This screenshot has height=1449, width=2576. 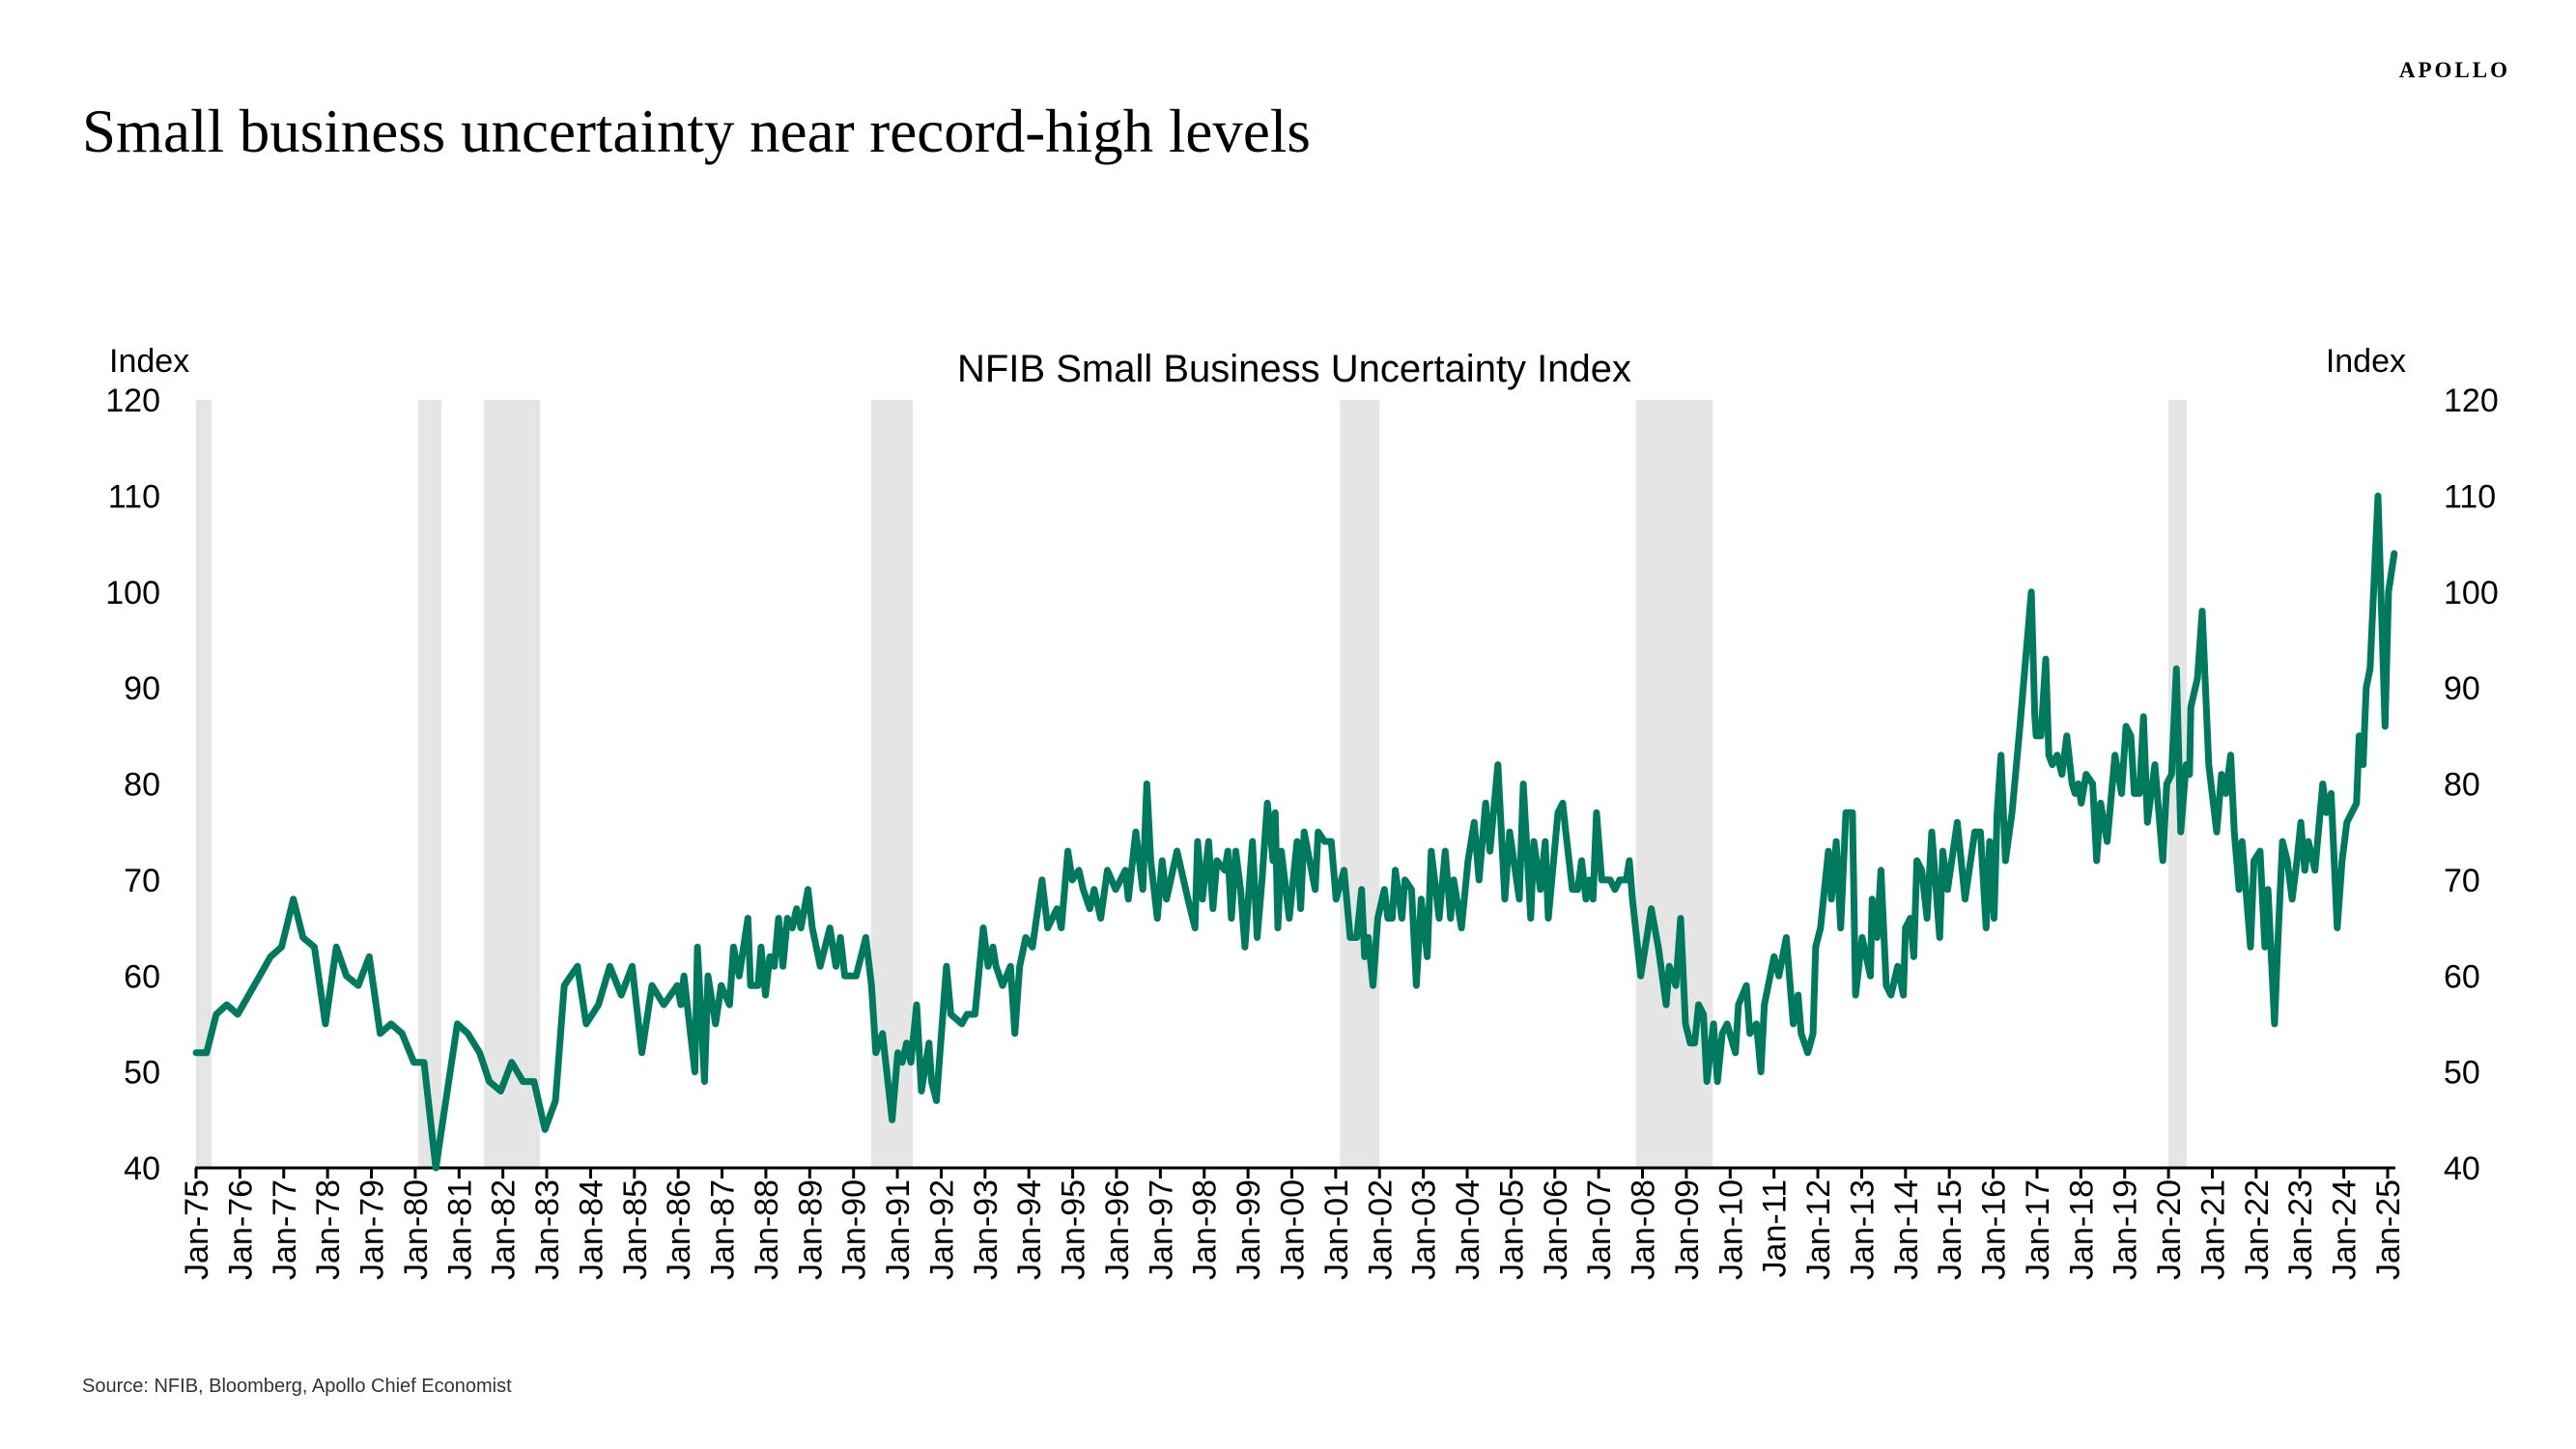 I want to click on x-tick-label: Jan-17, so click(x=2038, y=1229).